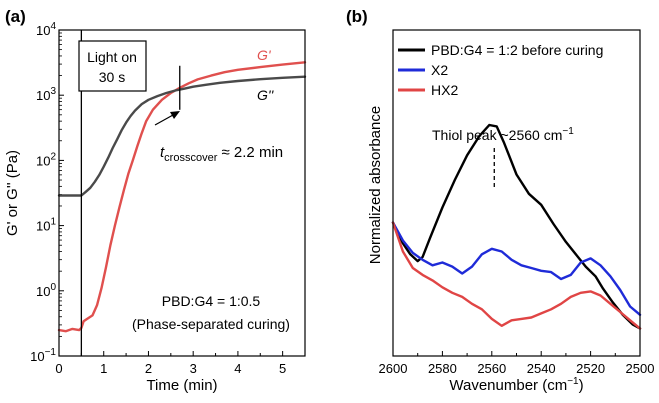 Image resolution: width=659 pixels, height=403 pixels. Describe the element at coordinates (46, 225) in the screenshot. I see `y-tick-label-a: 10¹` at that location.